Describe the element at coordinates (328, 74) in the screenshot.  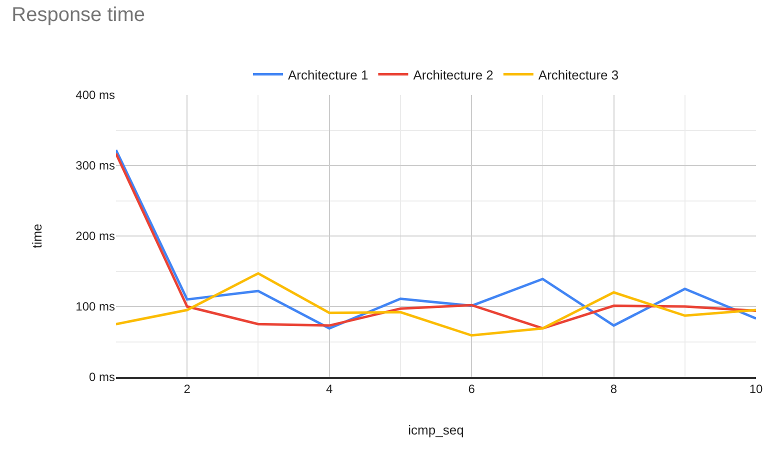
I see `legend-label: Architecture 1` at that location.